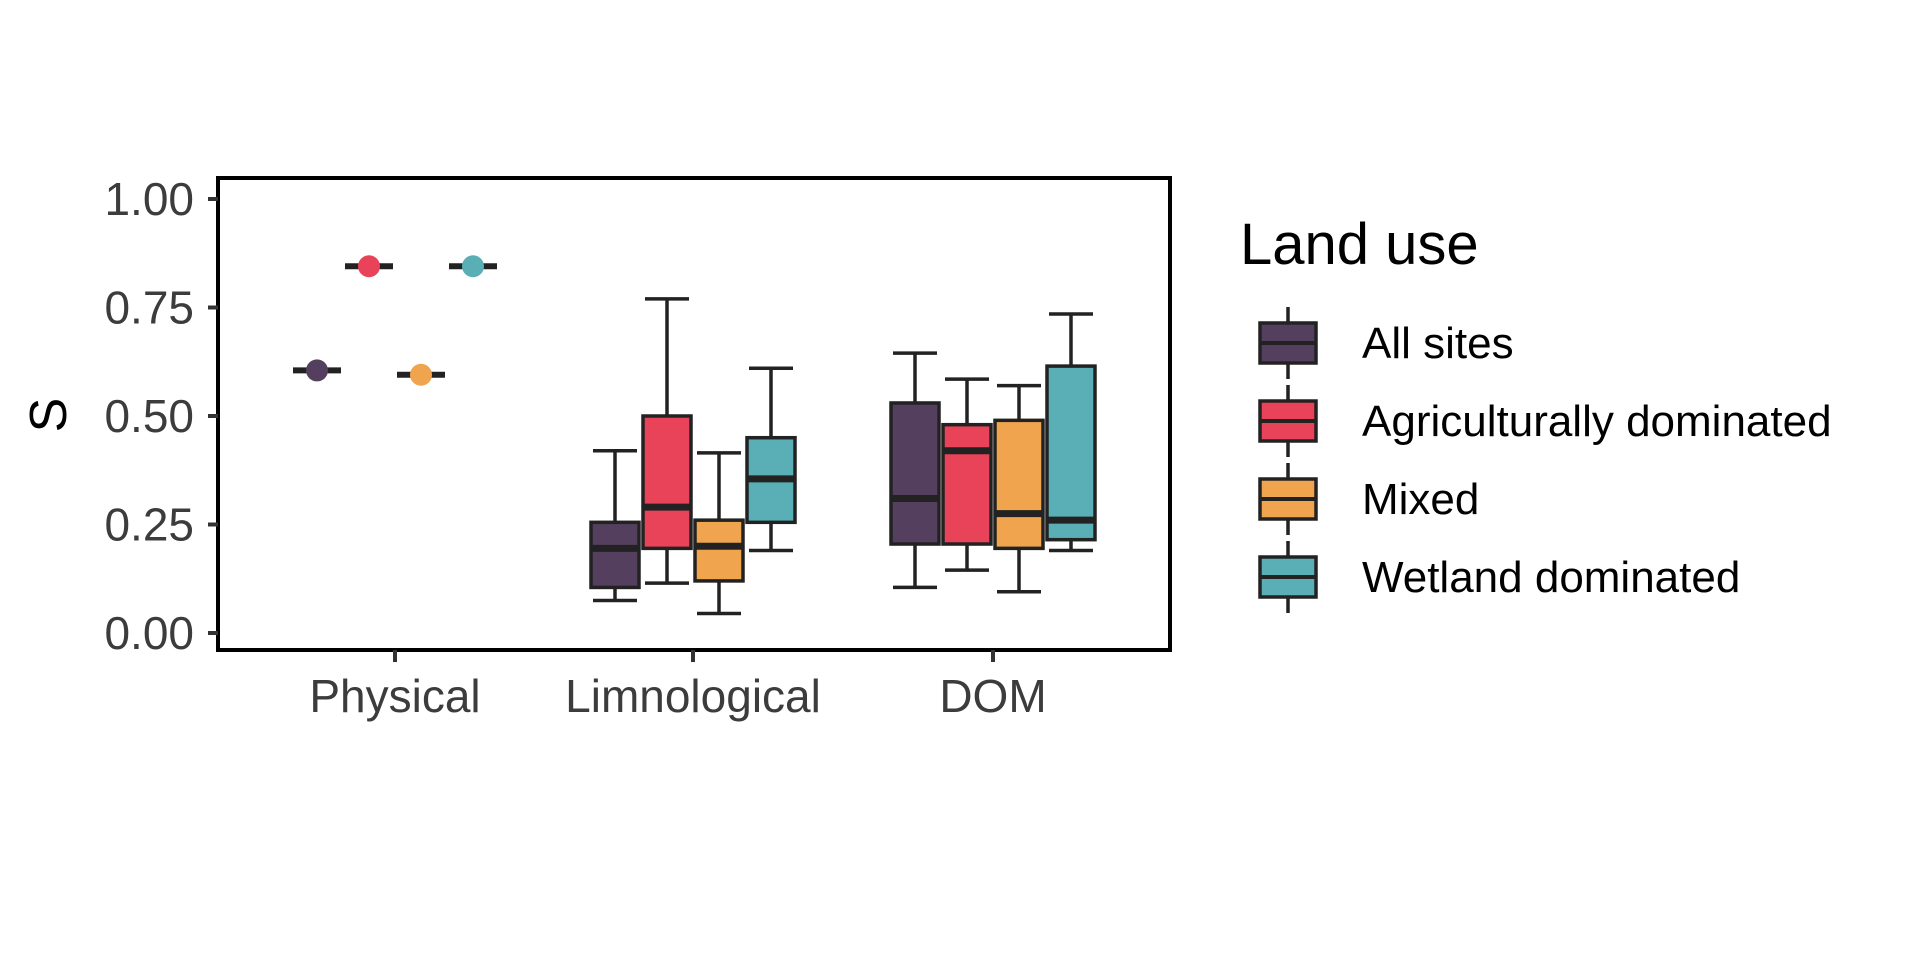 This screenshot has width=1920, height=960. I want to click on box-agriculturally-dominated-physical, so click(369, 266).